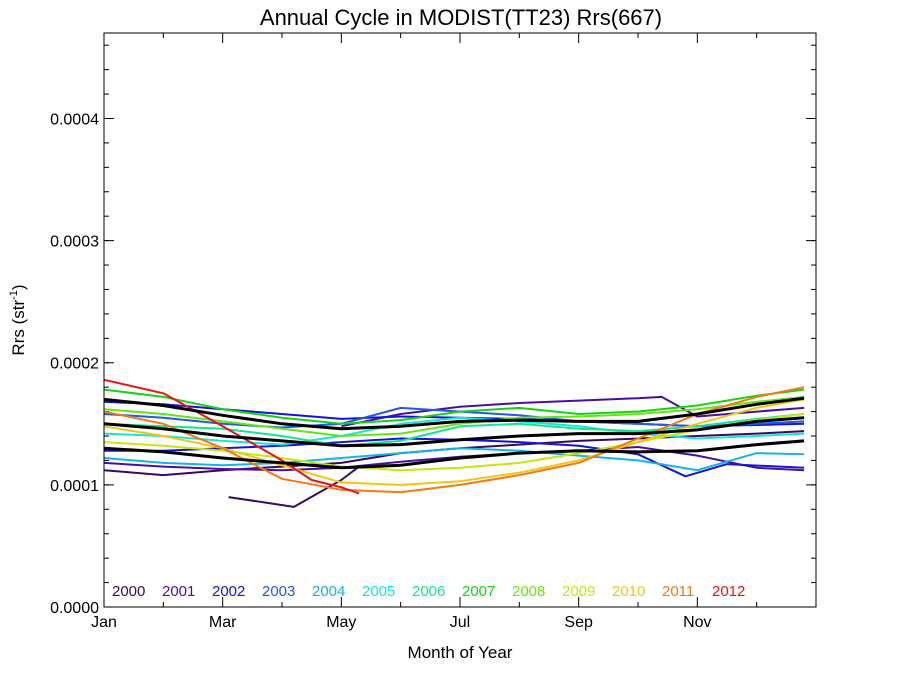  What do you see at coordinates (461, 17) in the screenshot?
I see `chart-title: Annual Cycle in MODIST(TT23) Rrs(667)` at bounding box center [461, 17].